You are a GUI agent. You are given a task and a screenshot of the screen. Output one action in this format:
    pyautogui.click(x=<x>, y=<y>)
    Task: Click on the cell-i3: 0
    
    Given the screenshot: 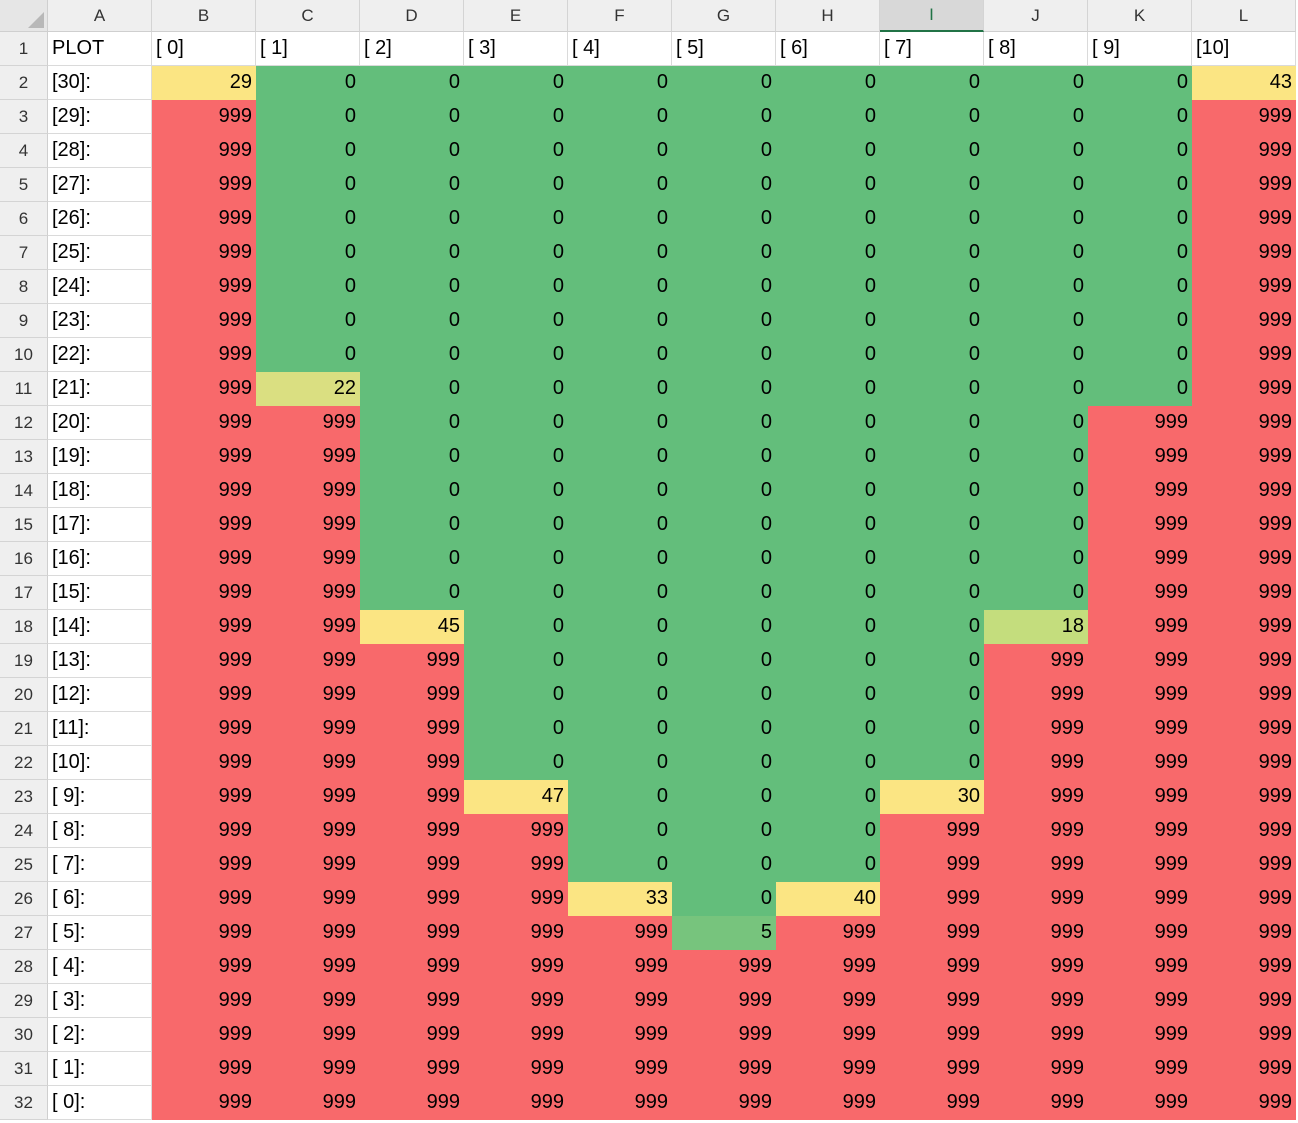 What is the action you would take?
    pyautogui.click(x=932, y=117)
    